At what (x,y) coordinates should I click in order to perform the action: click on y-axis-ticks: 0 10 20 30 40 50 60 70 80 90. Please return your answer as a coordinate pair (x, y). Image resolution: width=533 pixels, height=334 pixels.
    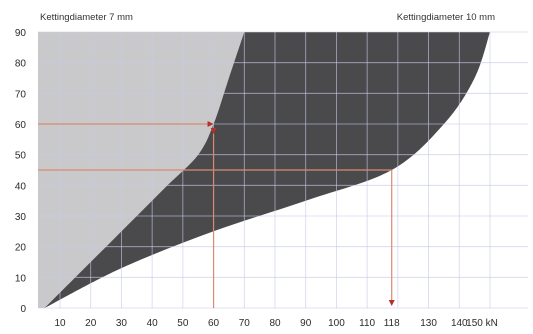
    Looking at the image, I should click on (21, 171).